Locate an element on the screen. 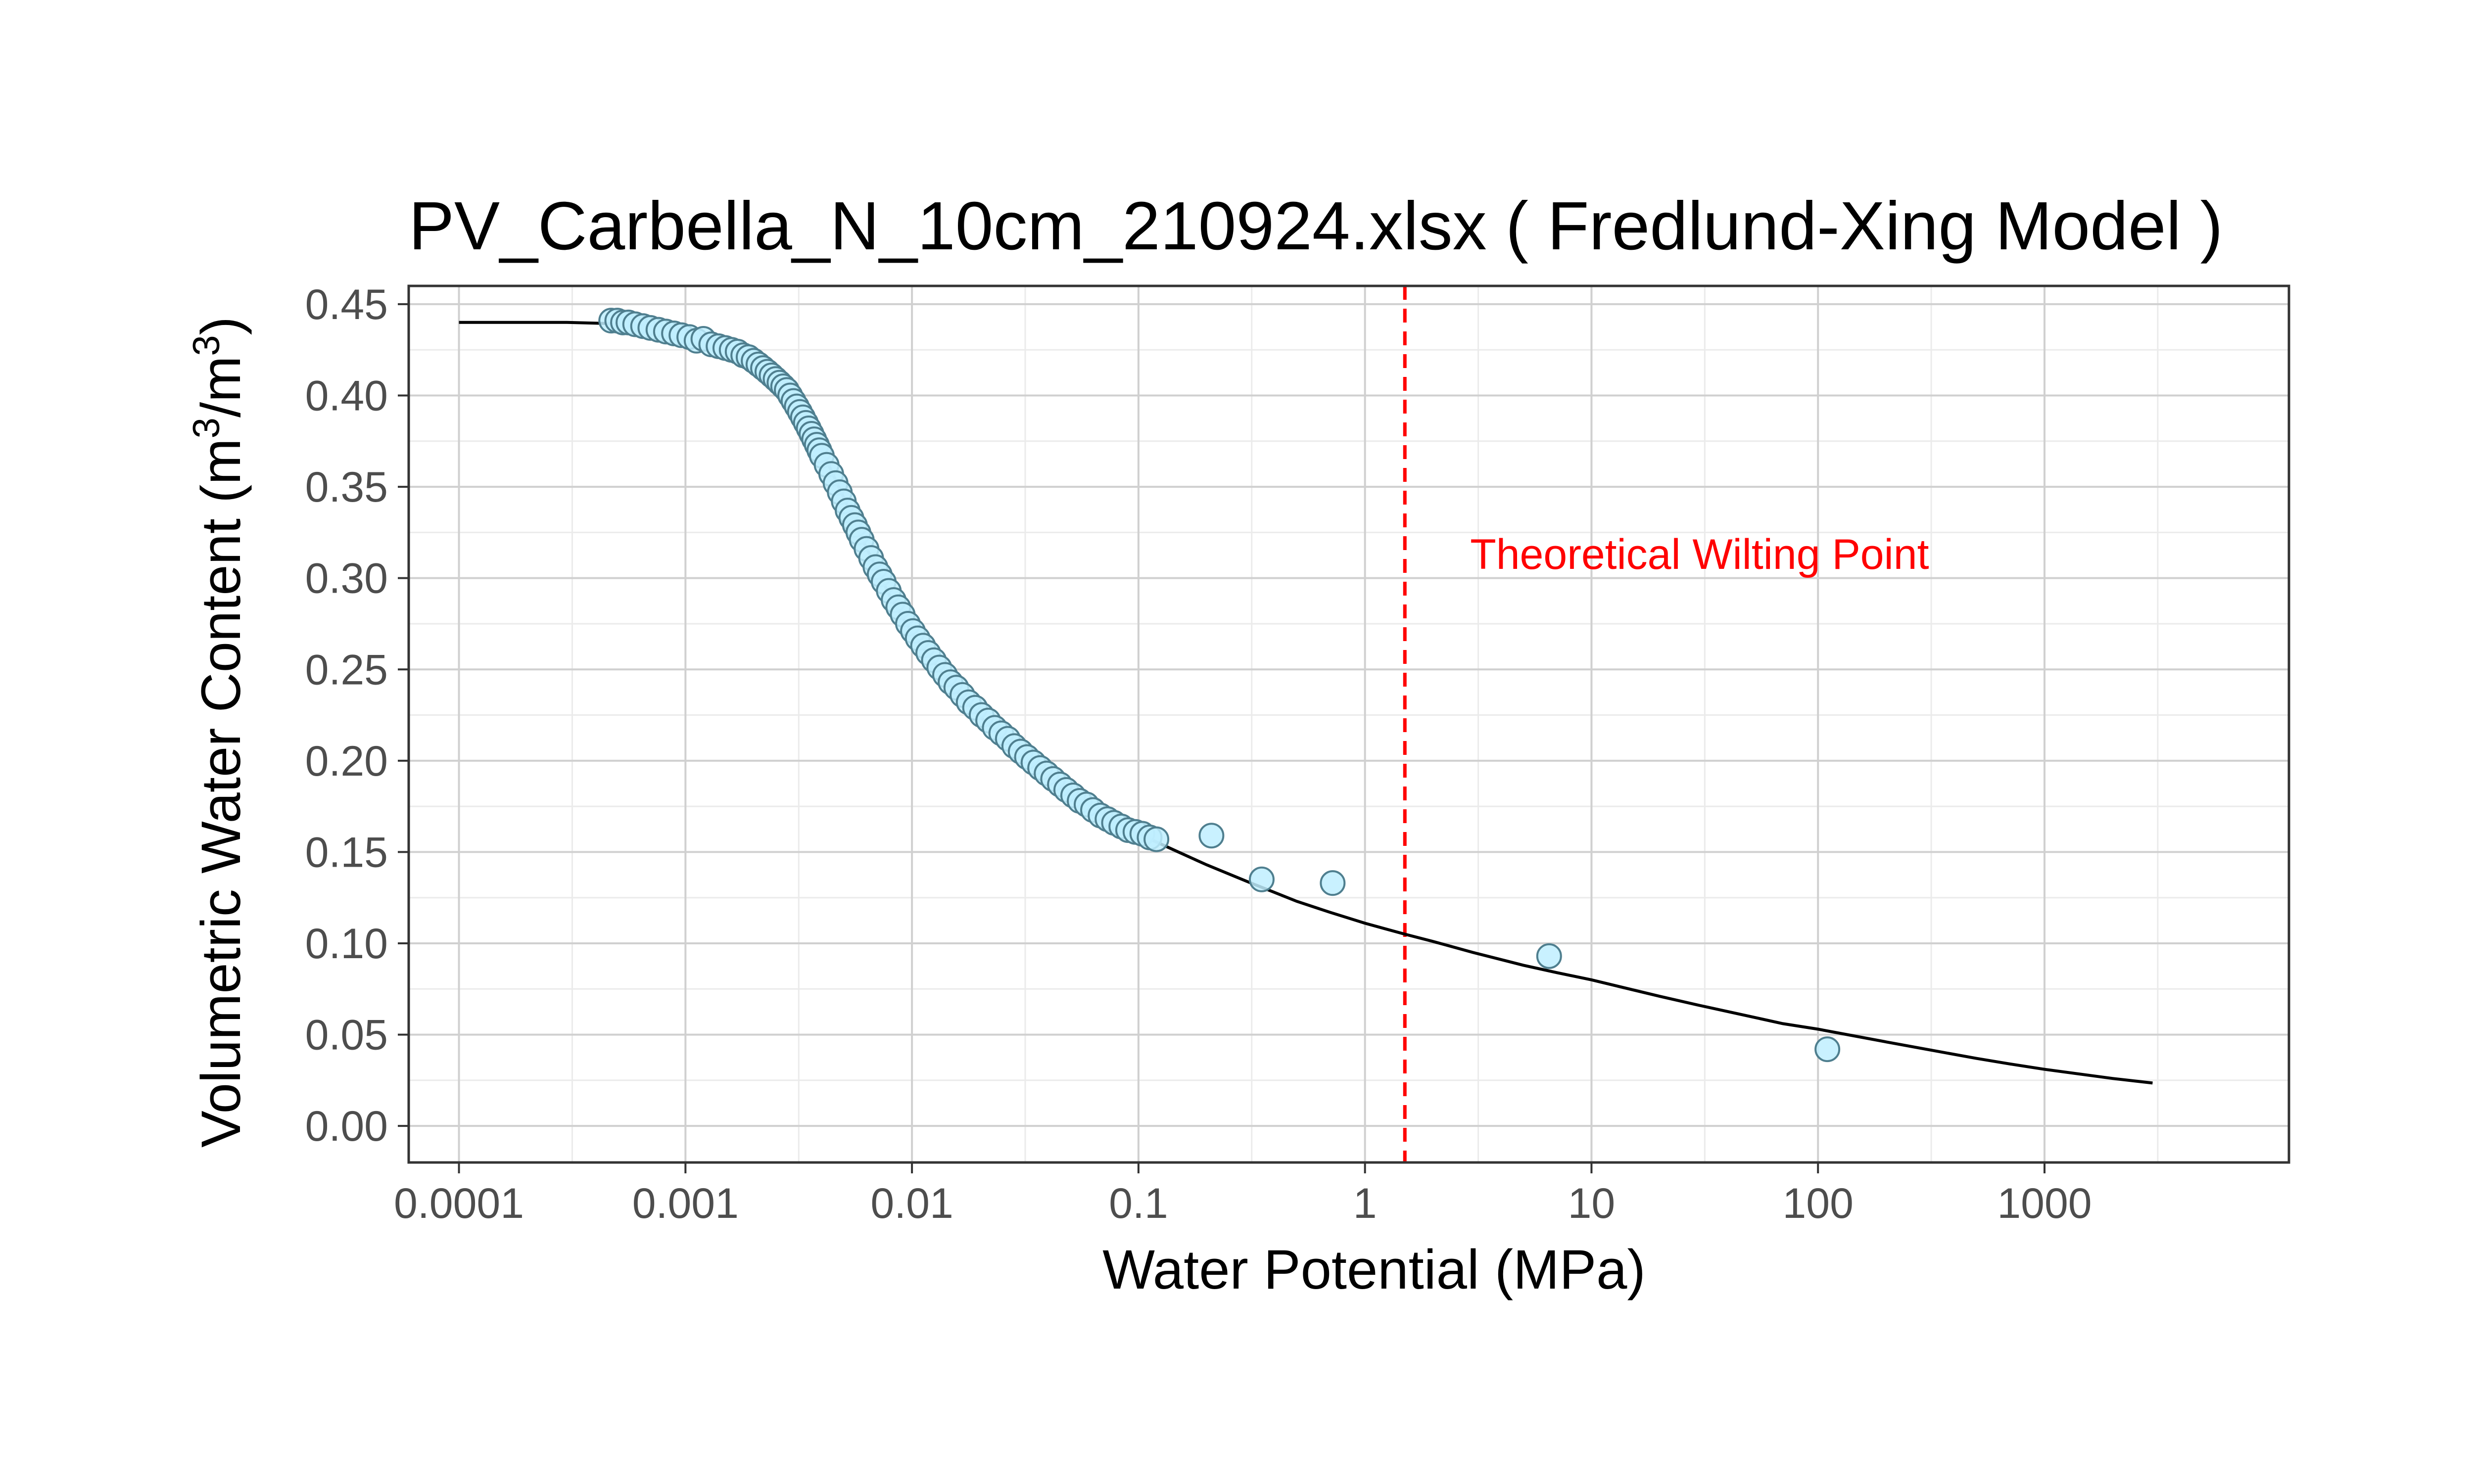  y-axis-title-exp1: 3 is located at coordinates (207, 427).